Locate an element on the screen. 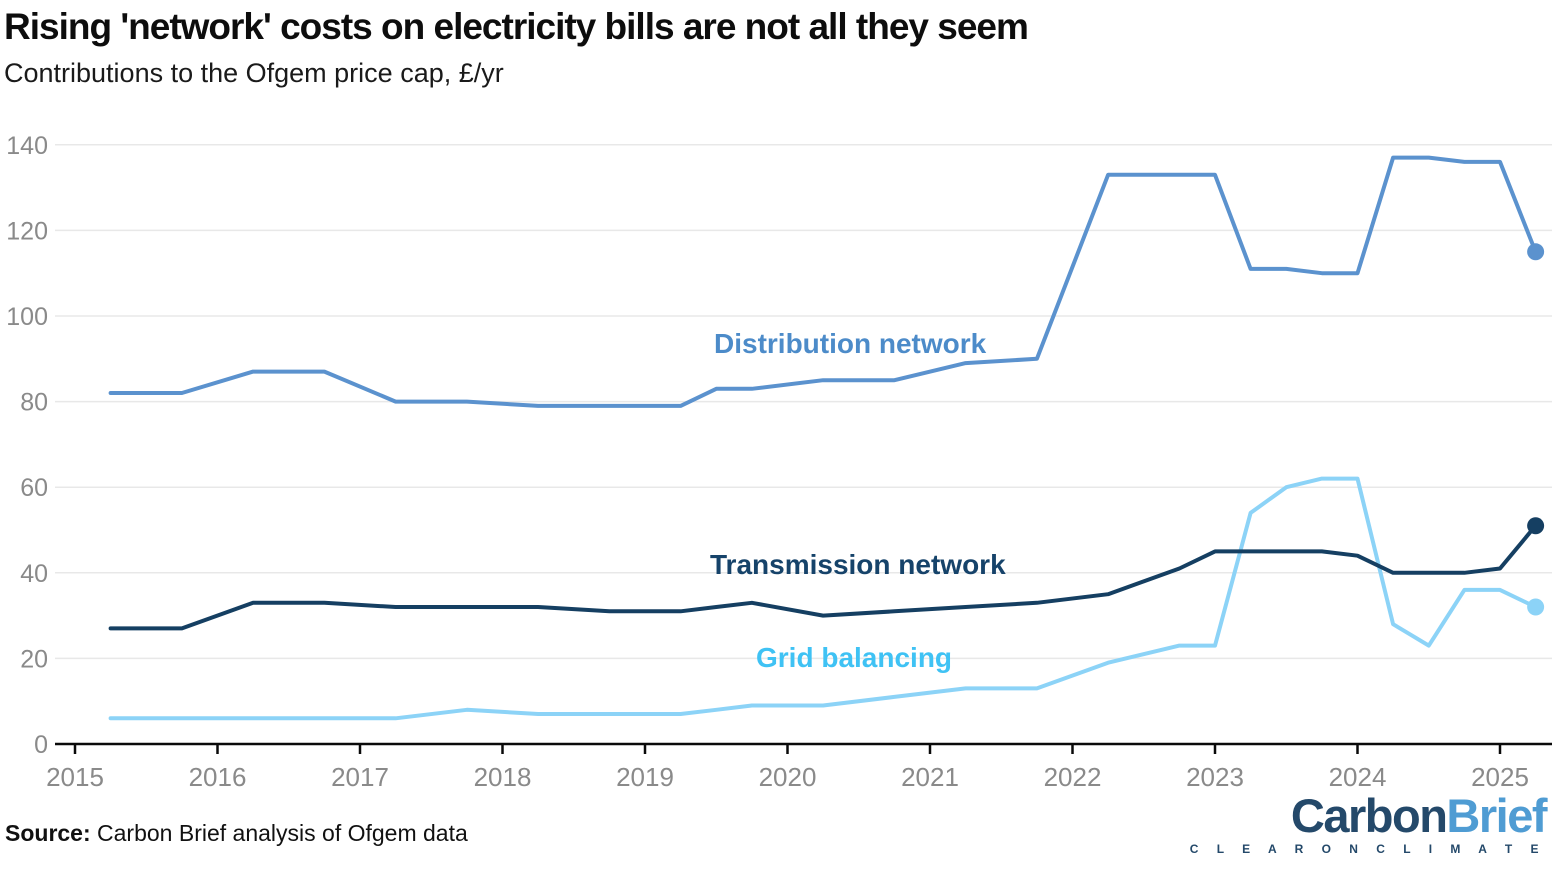  series-label-transmission-network: Transmission network is located at coordinates (858, 564).